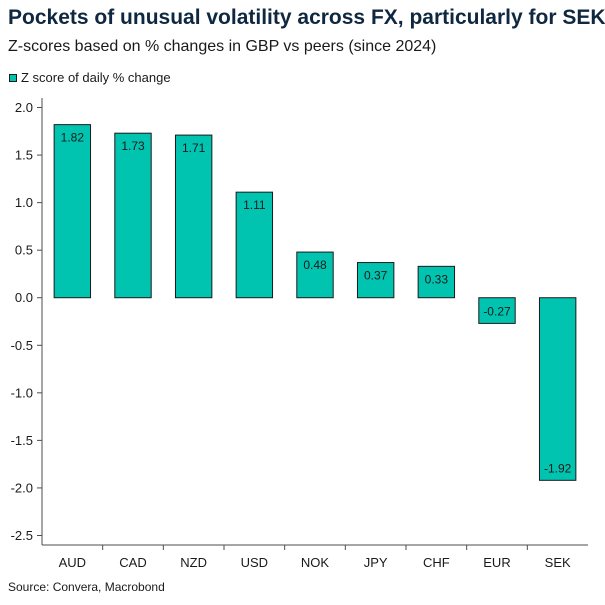  I want to click on x-tick-label: NOK, so click(315, 562).